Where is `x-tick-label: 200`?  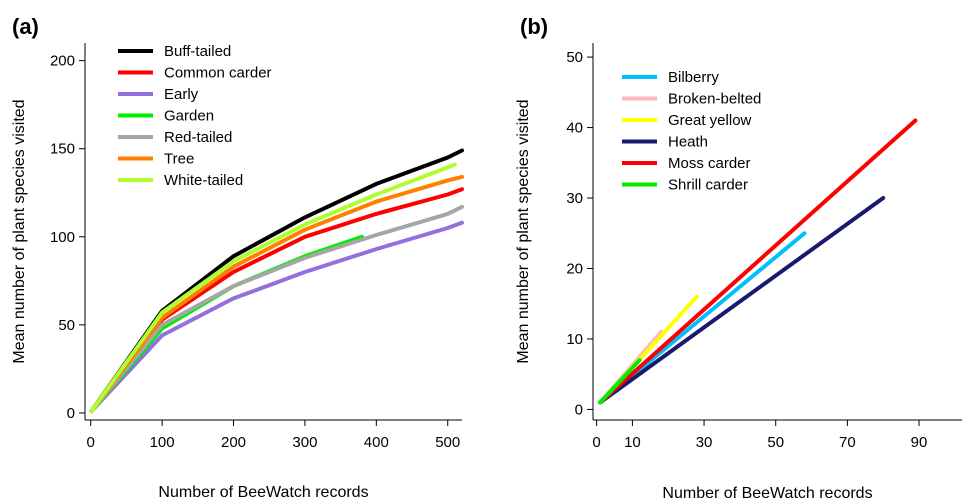 x-tick-label: 200 is located at coordinates (233, 442).